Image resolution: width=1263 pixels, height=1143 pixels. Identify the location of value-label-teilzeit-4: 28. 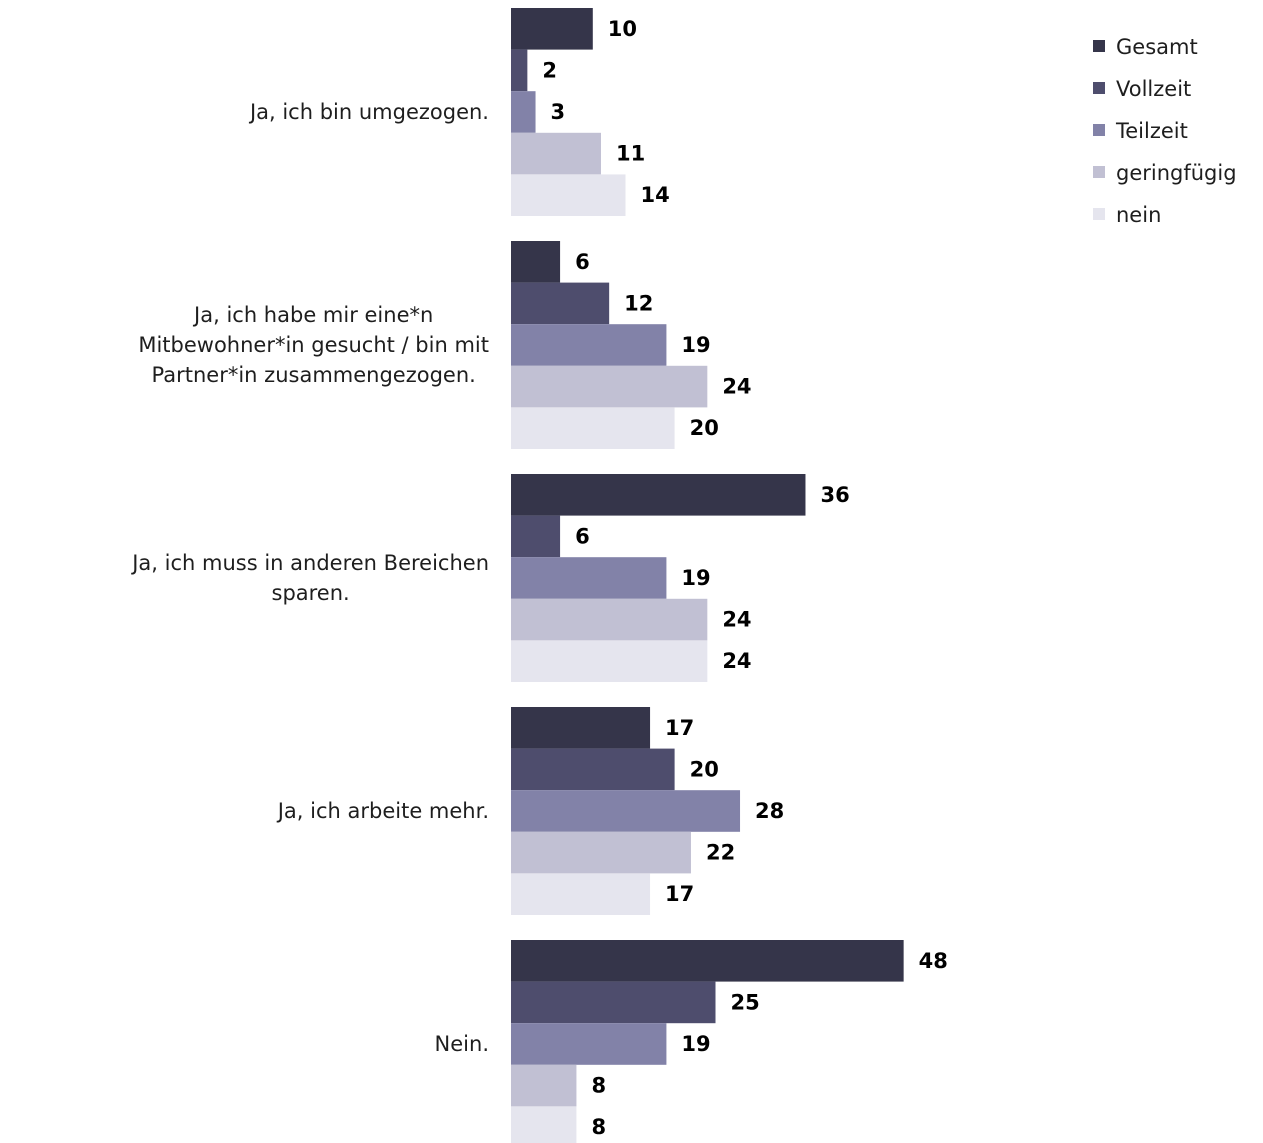
(769, 811).